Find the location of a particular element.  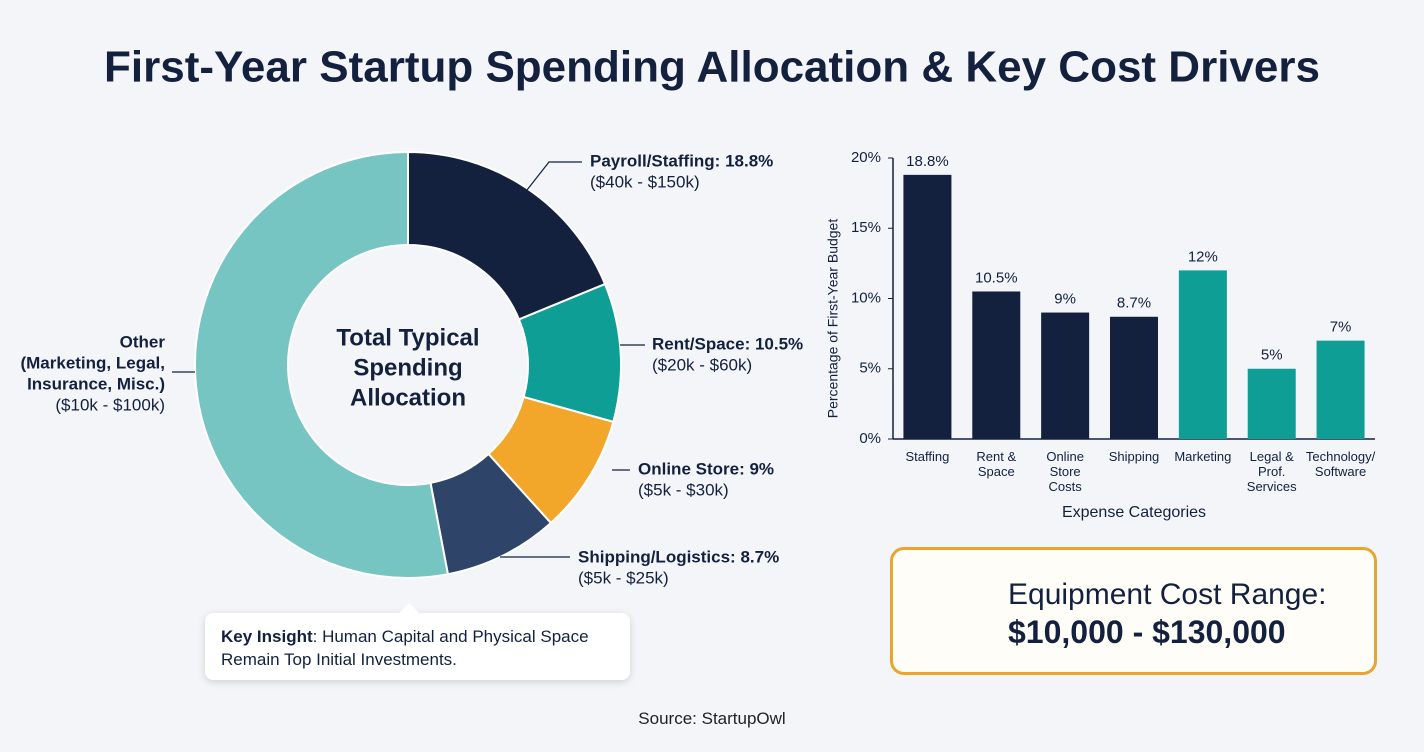

x-axis-label: Expense Categories is located at coordinates (1134, 512).